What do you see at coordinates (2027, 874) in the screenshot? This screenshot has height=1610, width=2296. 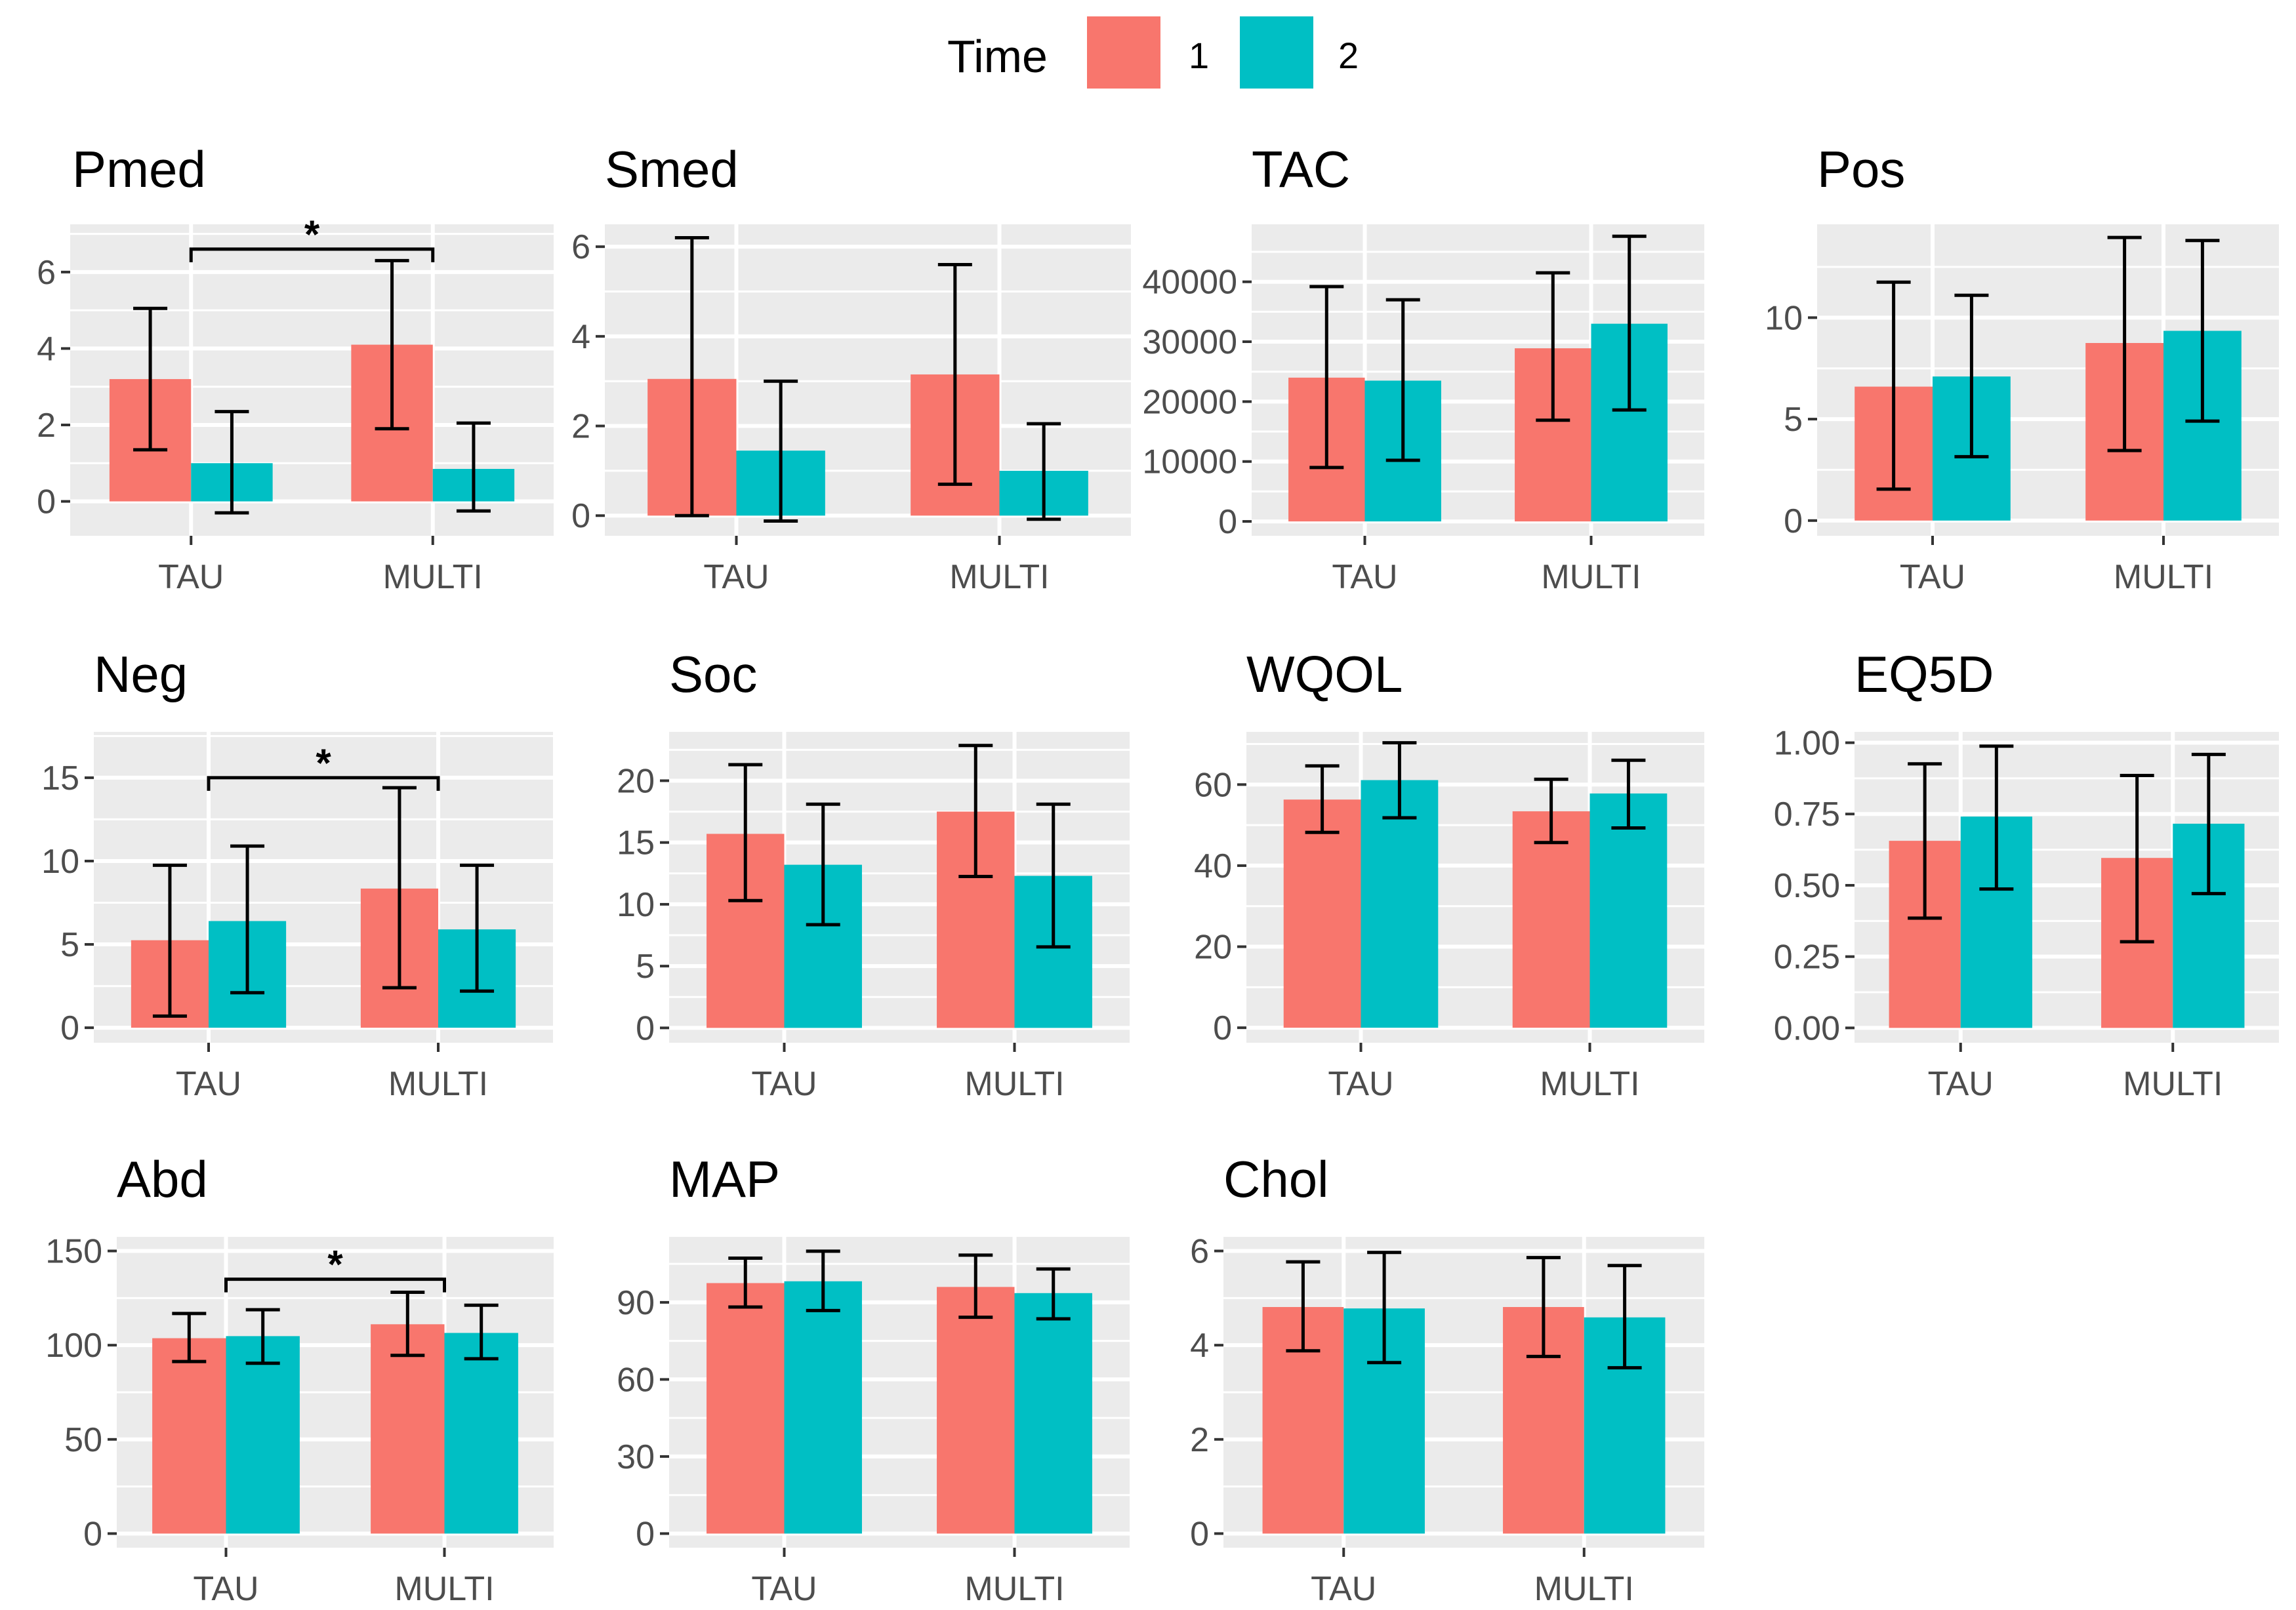 I see `panel-eq5d: EQ5D 0.00 0.25 0.50 0.75 1.00 TAU MULTI` at bounding box center [2027, 874].